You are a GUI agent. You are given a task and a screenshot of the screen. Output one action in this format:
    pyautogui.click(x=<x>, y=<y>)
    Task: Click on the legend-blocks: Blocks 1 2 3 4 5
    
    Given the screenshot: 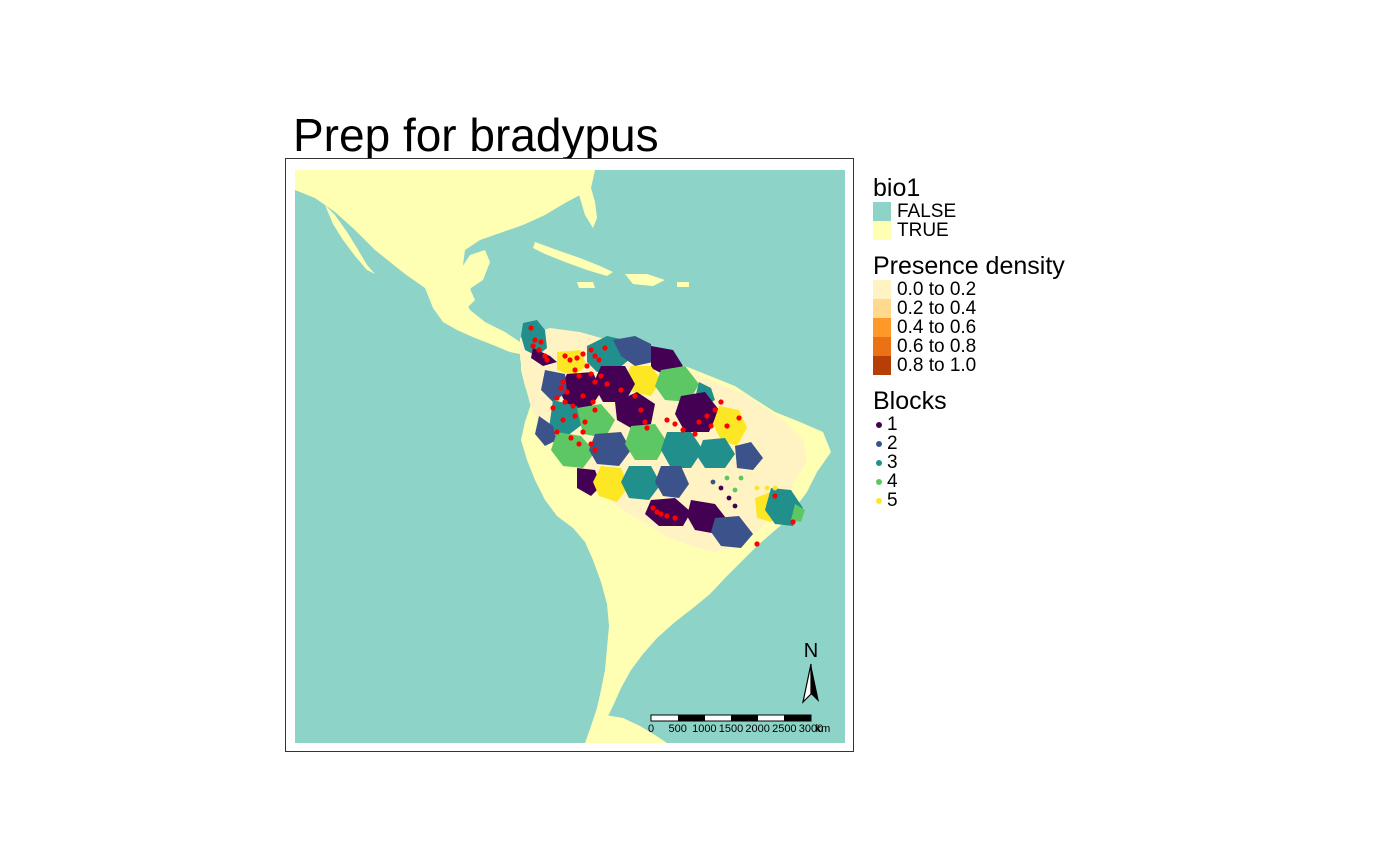 What is the action you would take?
    pyautogui.click(x=969, y=448)
    